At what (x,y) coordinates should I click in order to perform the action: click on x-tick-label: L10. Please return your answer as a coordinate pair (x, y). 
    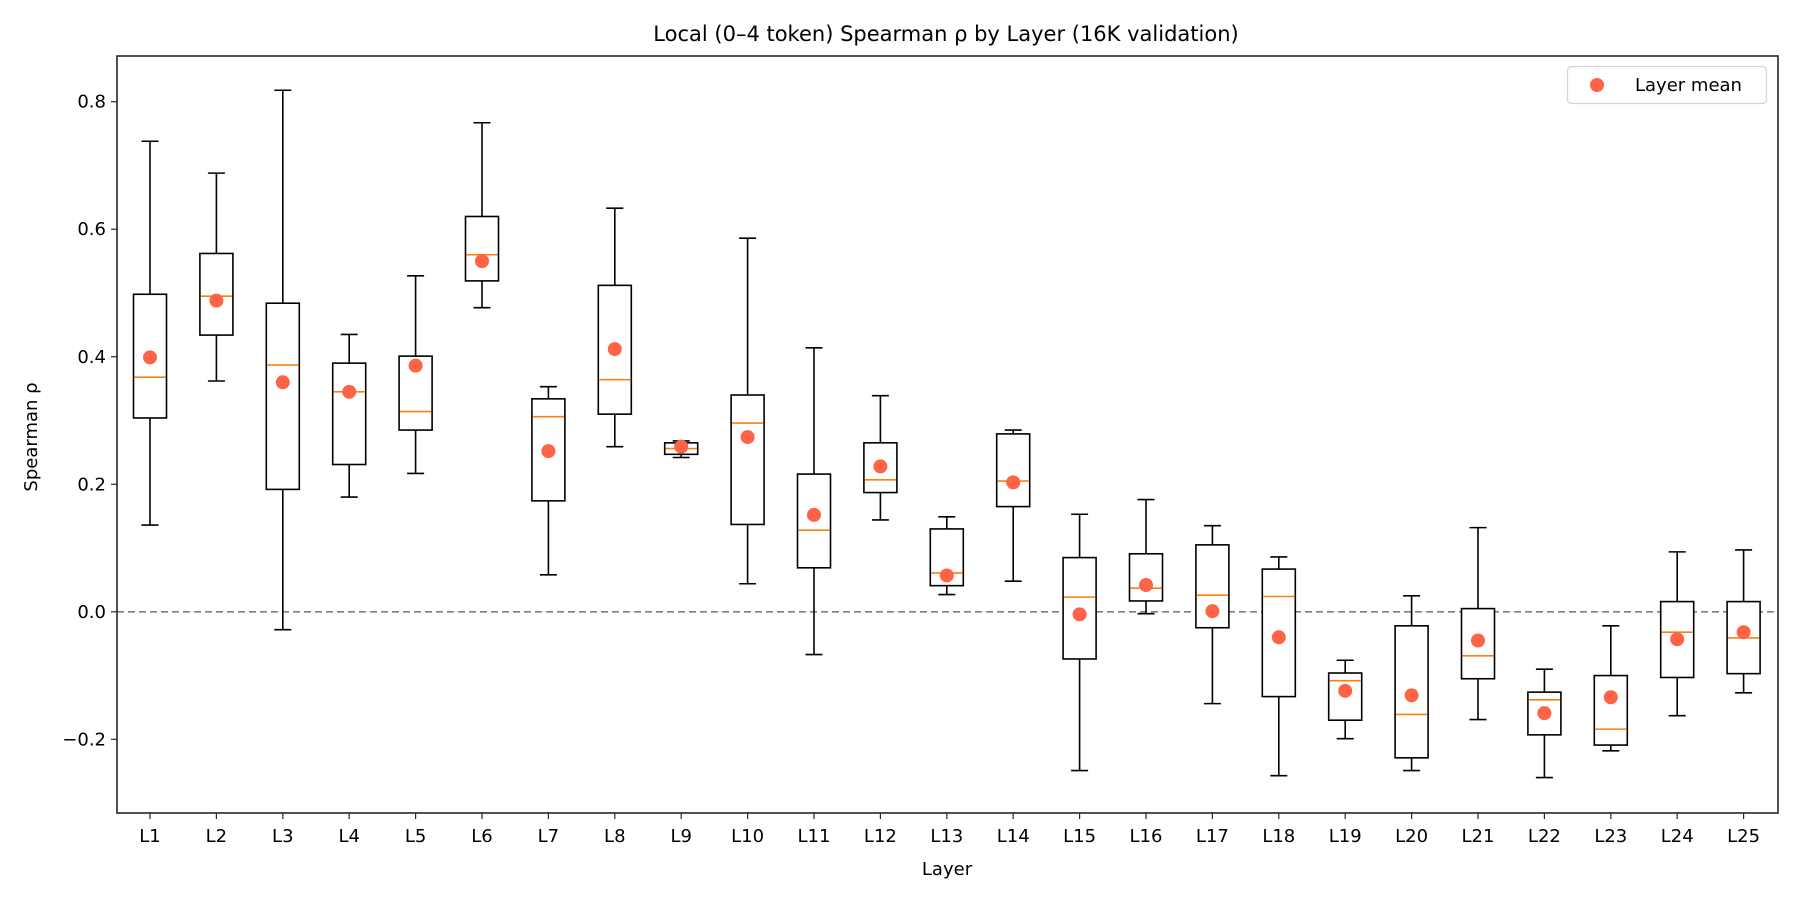
    Looking at the image, I should click on (747, 836).